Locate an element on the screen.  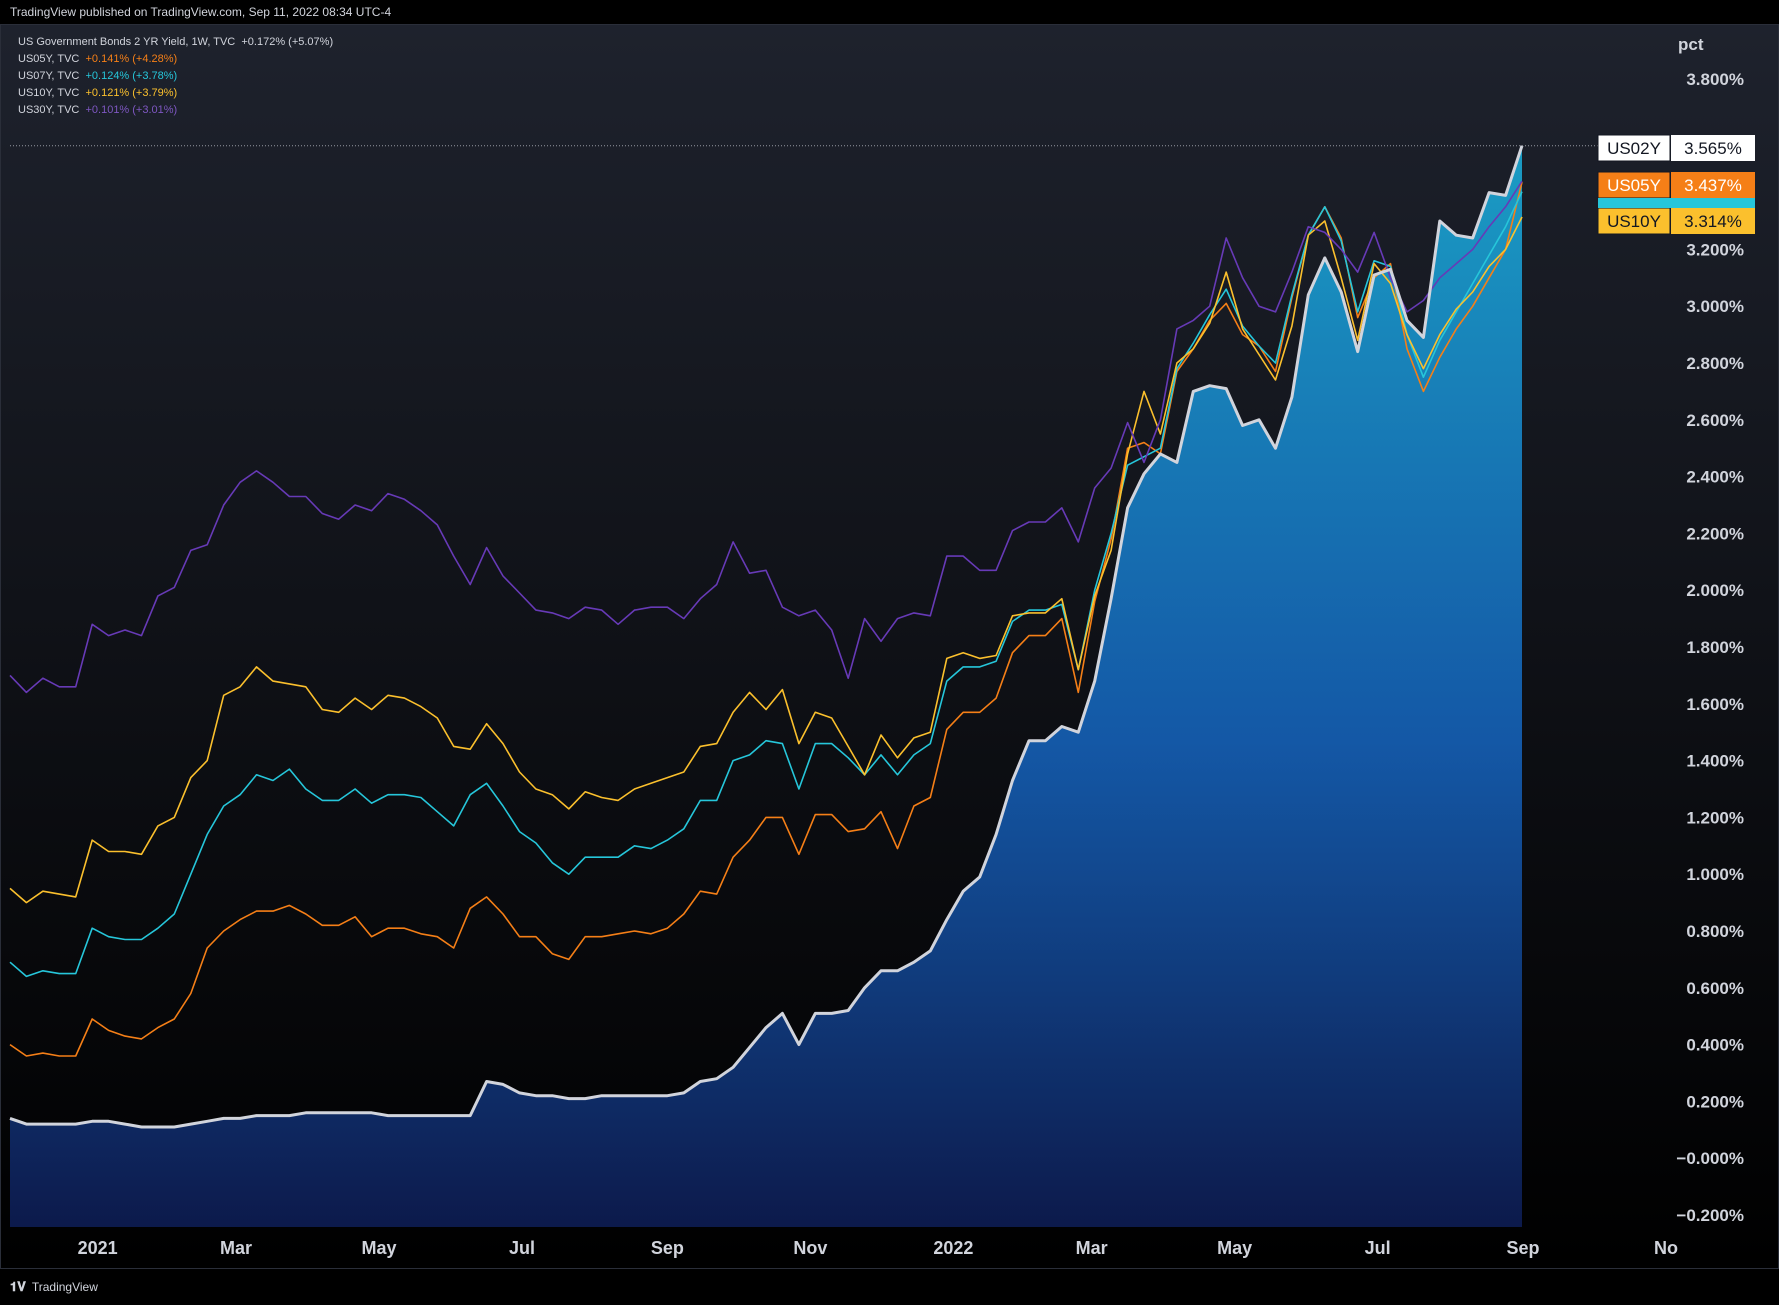
x-tick-label: No is located at coordinates (1666, 1248).